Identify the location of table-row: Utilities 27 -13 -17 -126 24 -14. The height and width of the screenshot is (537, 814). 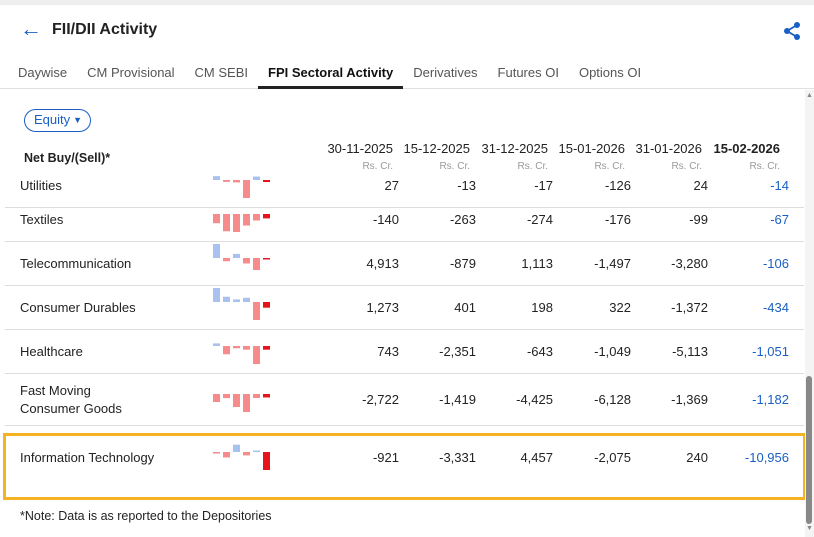
(404, 190).